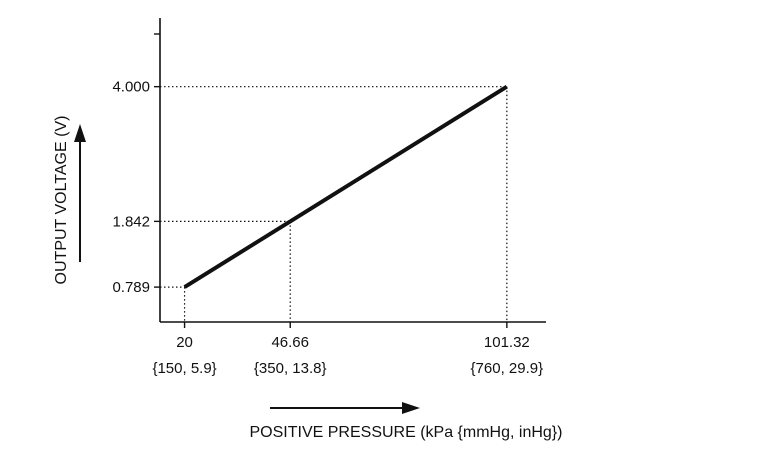 The height and width of the screenshot is (462, 768). I want to click on y-axis-label: OUTPUT VOLTAGE (V), so click(61, 200).